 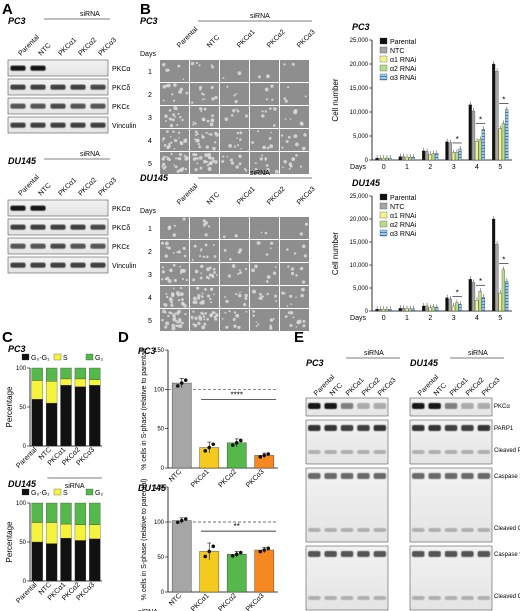 I want to click on blot-e-protein-label: PKCα, so click(x=502, y=407).